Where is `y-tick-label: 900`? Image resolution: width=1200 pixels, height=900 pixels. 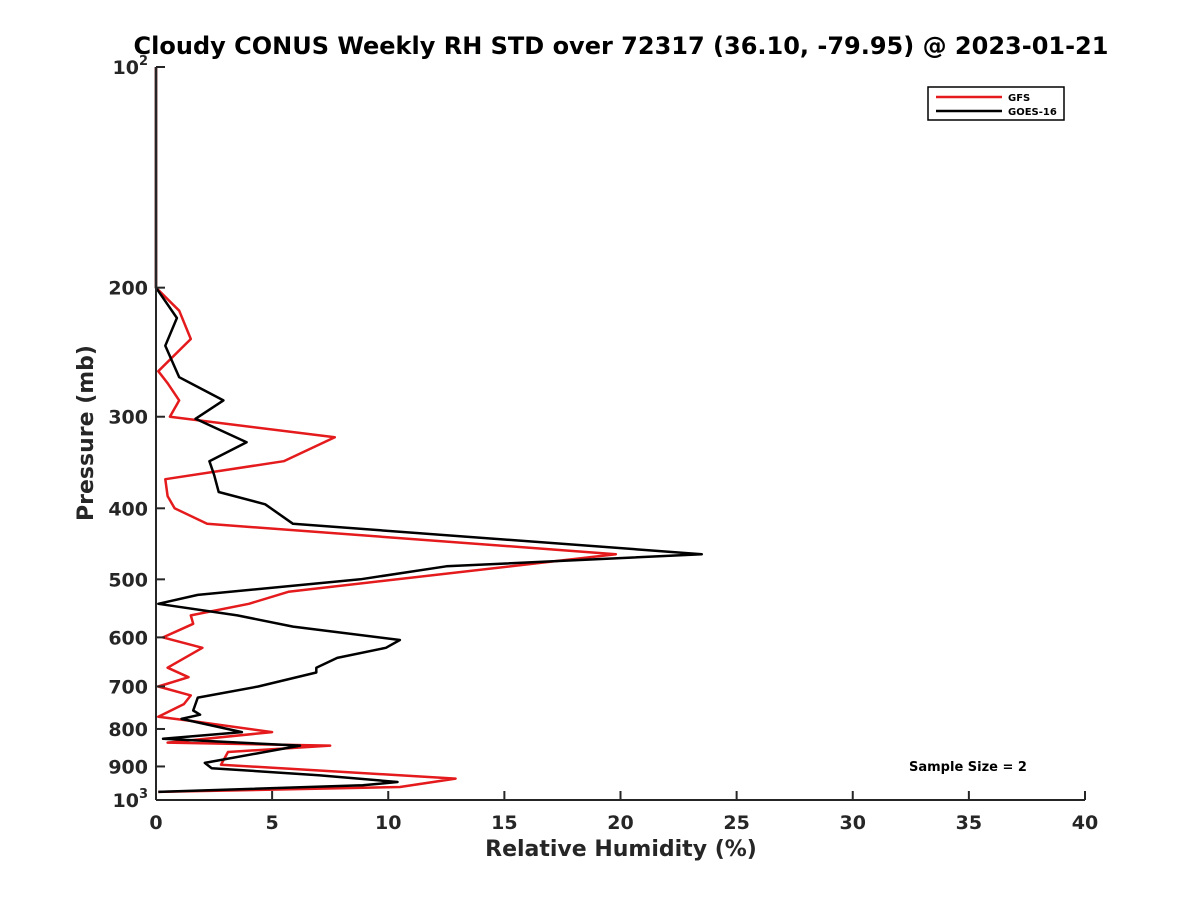 y-tick-label: 900 is located at coordinates (128, 767).